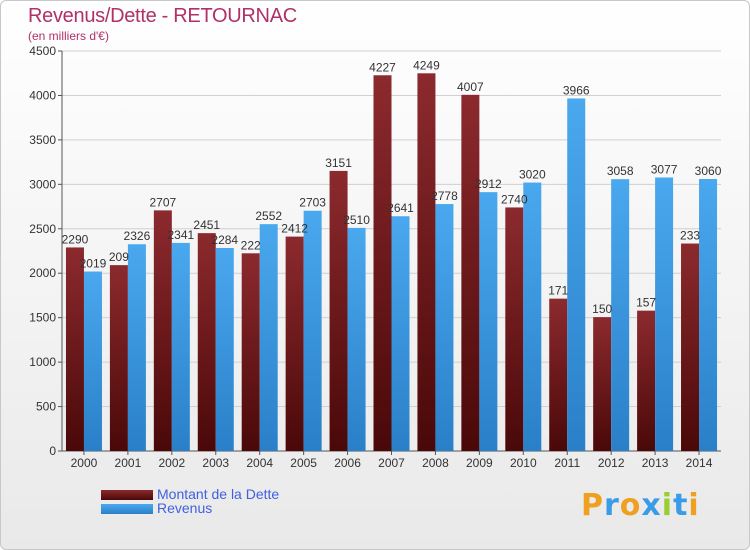 Image resolution: width=750 pixels, height=550 pixels. What do you see at coordinates (426, 65) in the screenshot?
I see `data-label-dette: 4249` at bounding box center [426, 65].